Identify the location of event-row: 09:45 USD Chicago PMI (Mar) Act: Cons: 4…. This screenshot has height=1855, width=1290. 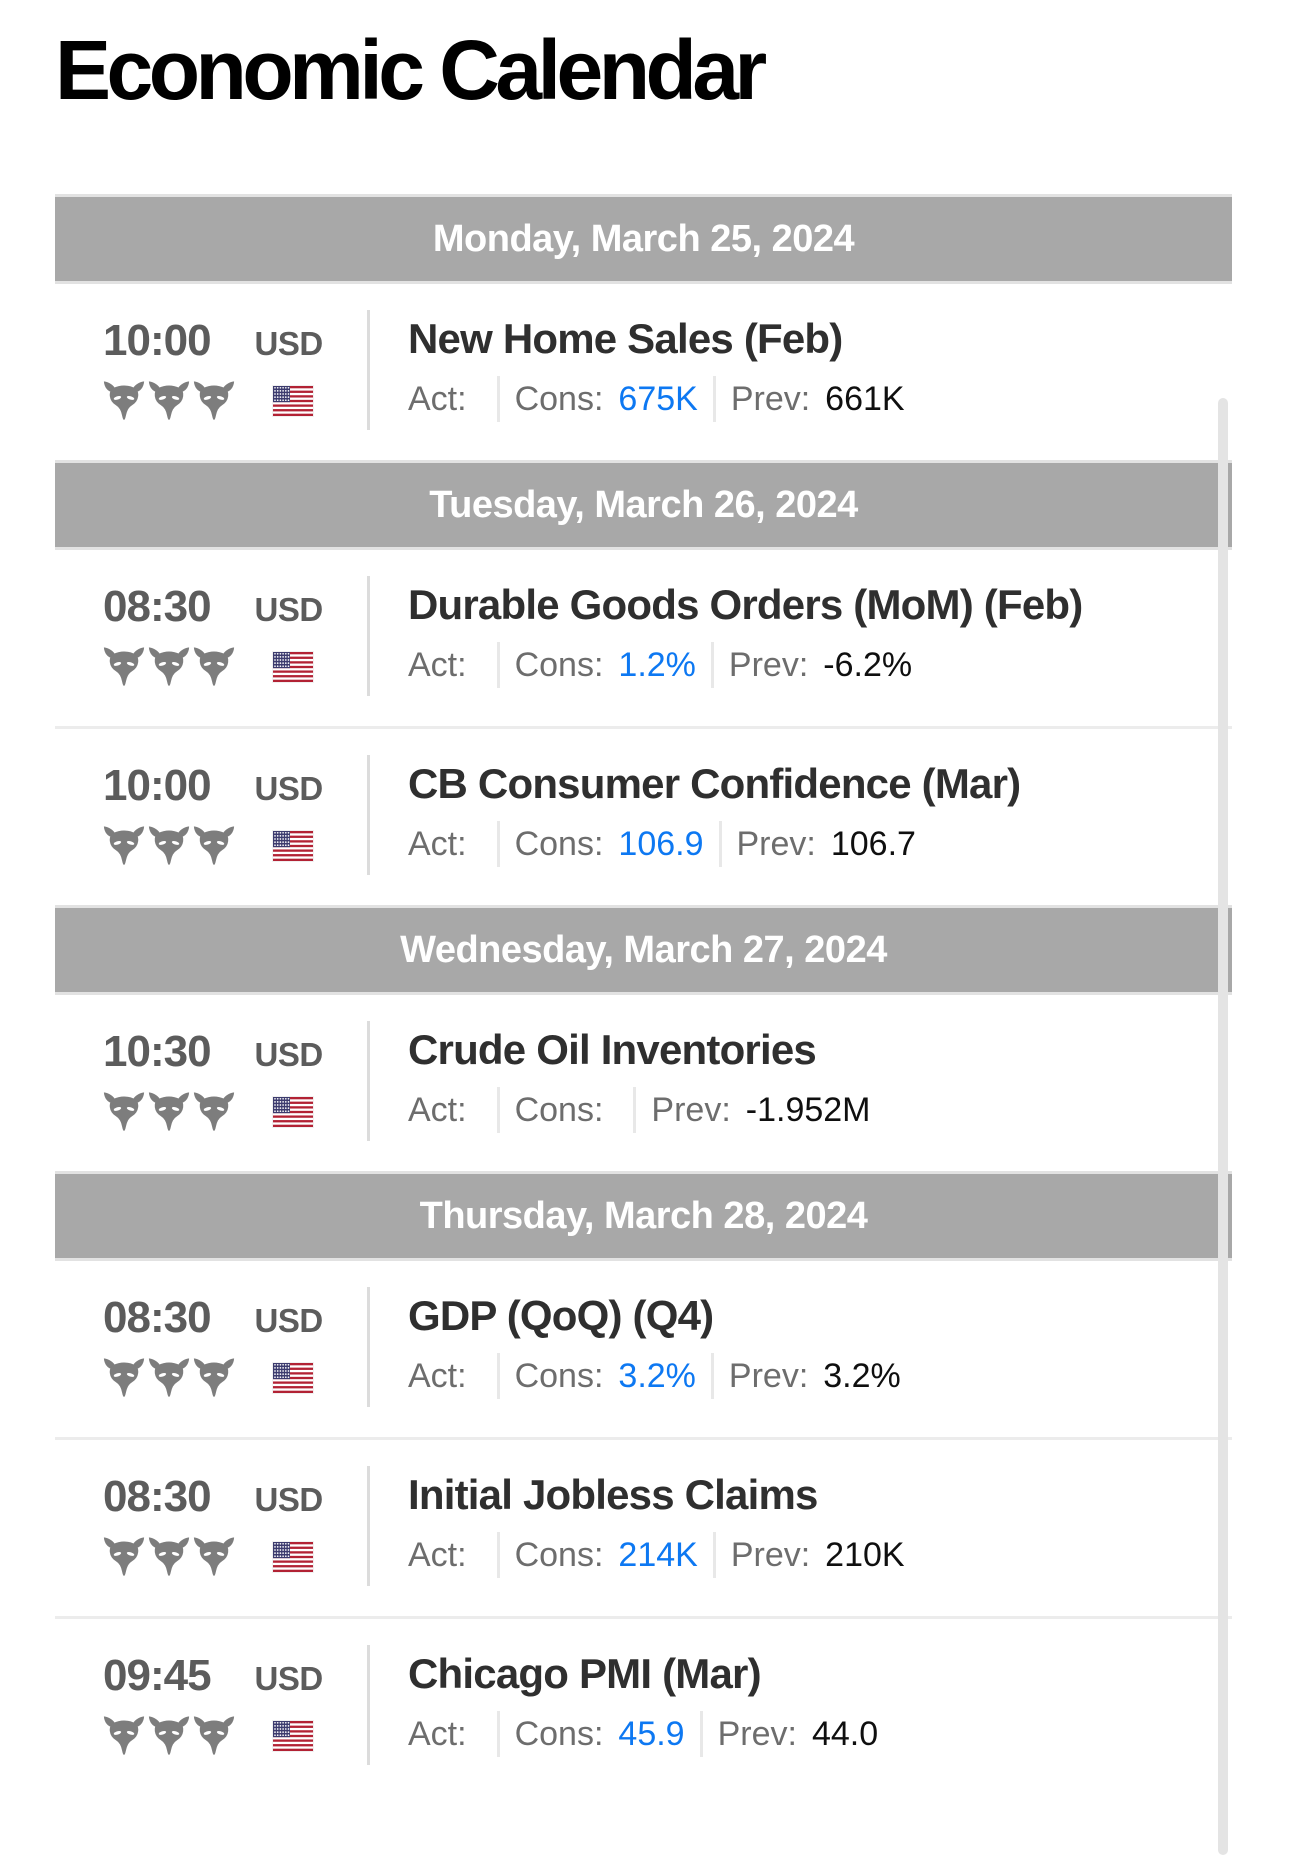
(643, 1707).